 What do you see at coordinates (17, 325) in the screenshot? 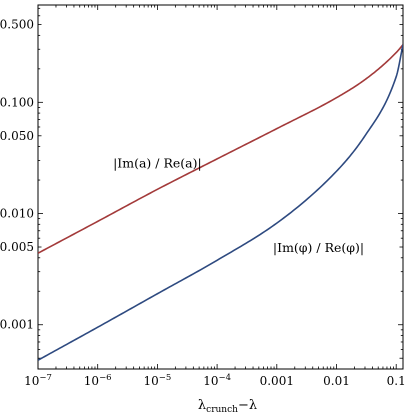
I see `y-tick-label: 0.001` at bounding box center [17, 325].